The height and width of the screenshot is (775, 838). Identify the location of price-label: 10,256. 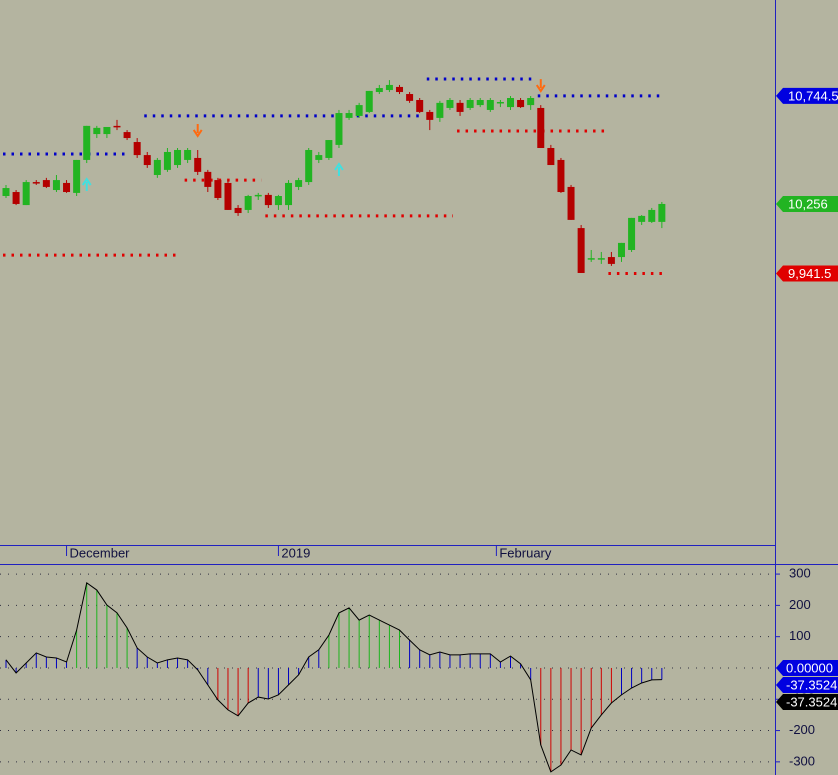
(808, 203).